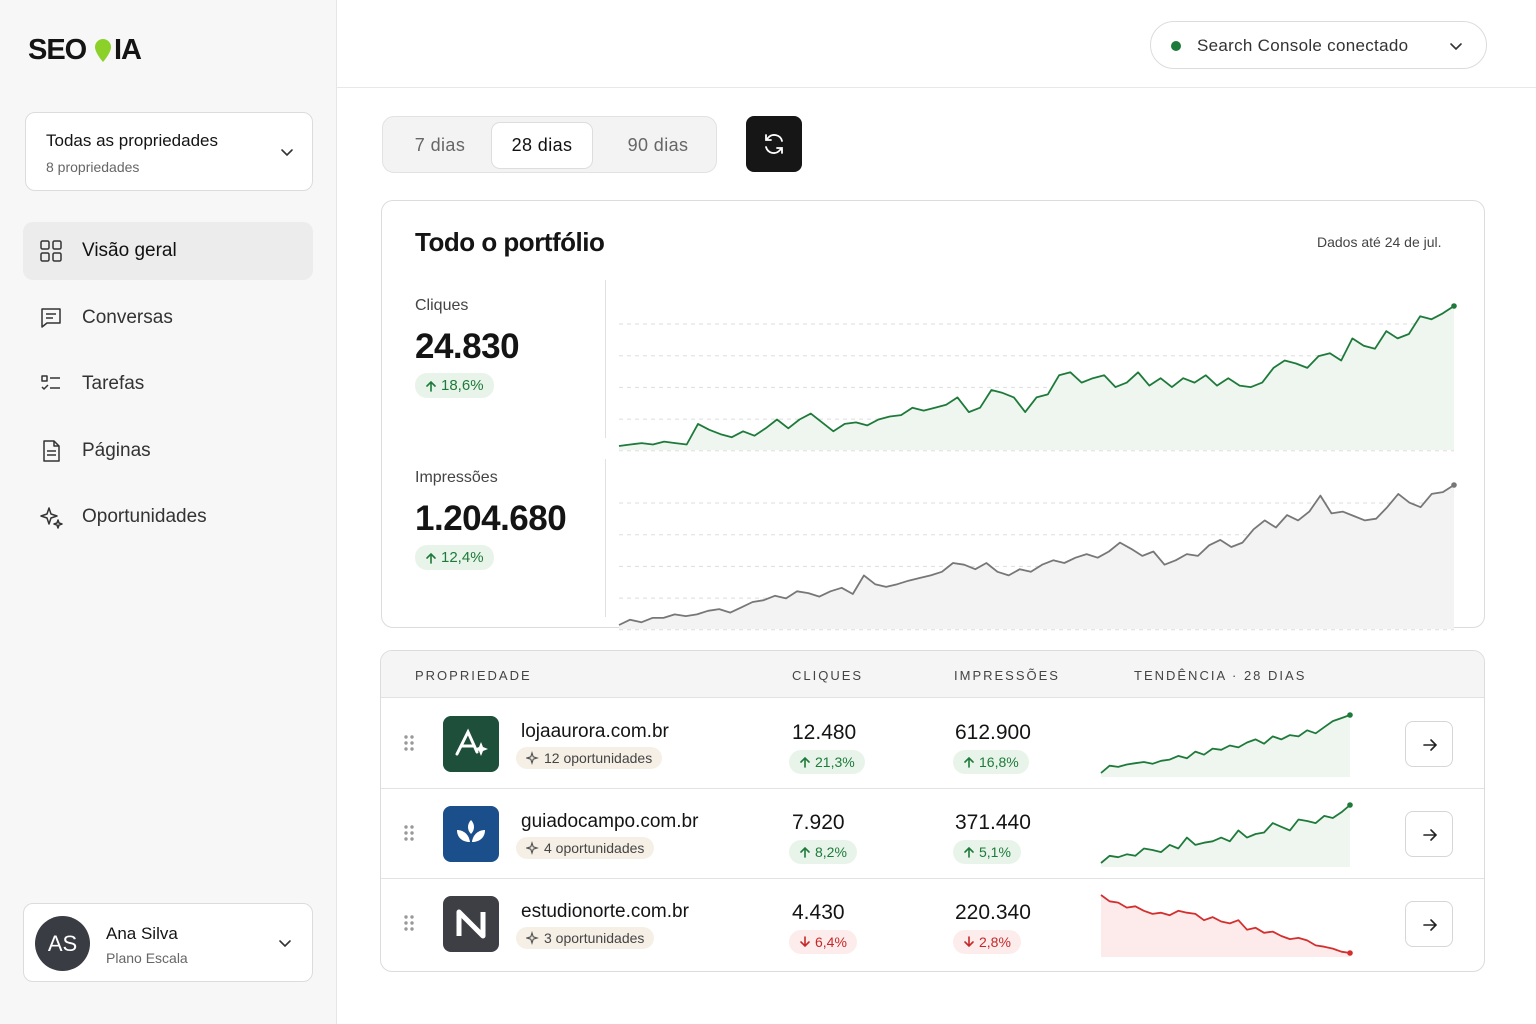  I want to click on column-header: IMPRESSÕES, so click(1007, 675).